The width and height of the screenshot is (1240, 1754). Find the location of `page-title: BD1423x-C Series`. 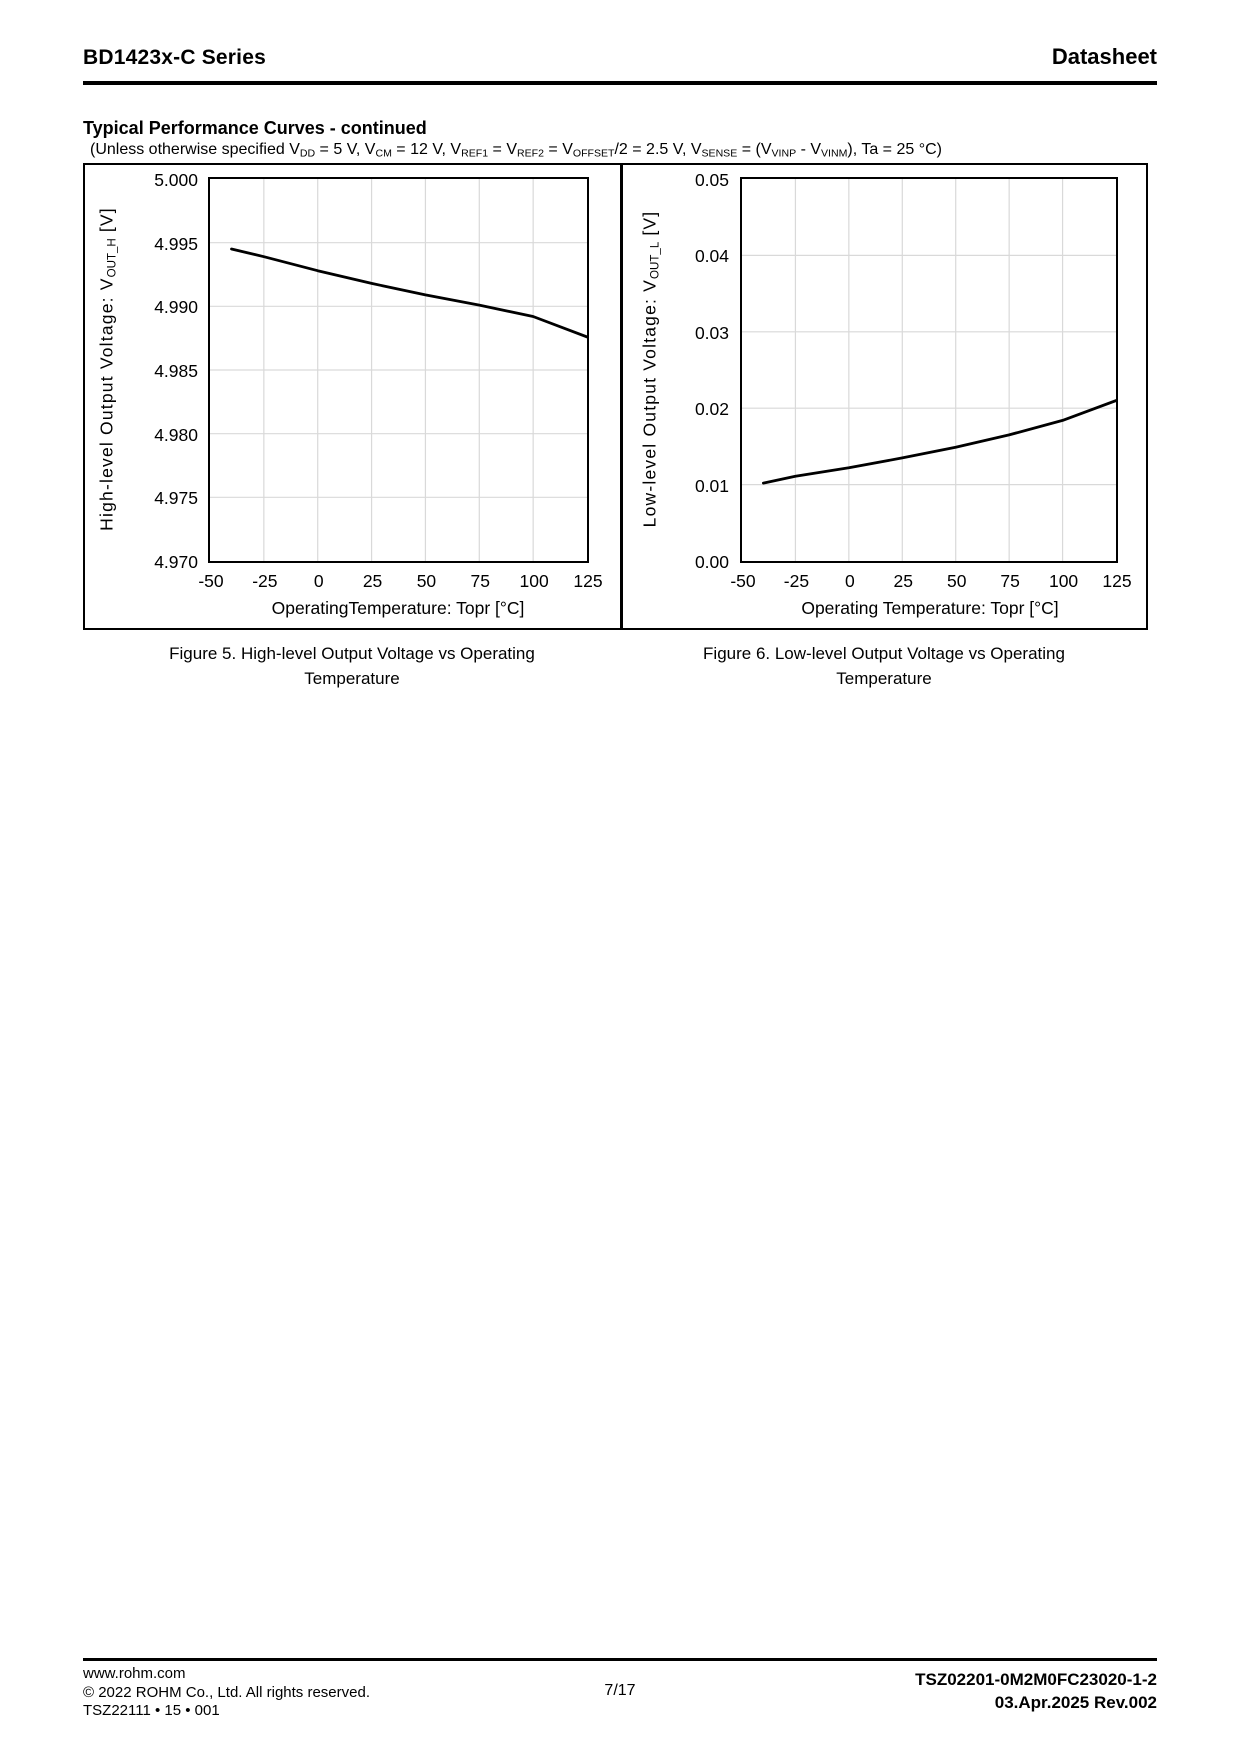

page-title: BD1423x-C Series is located at coordinates (174, 57).